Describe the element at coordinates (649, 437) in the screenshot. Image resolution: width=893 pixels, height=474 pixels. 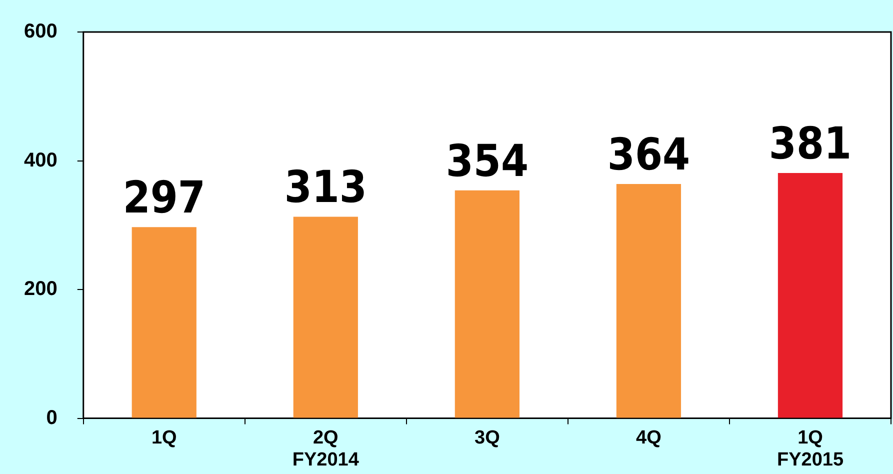
I see `x-tick-label: 4Q` at that location.